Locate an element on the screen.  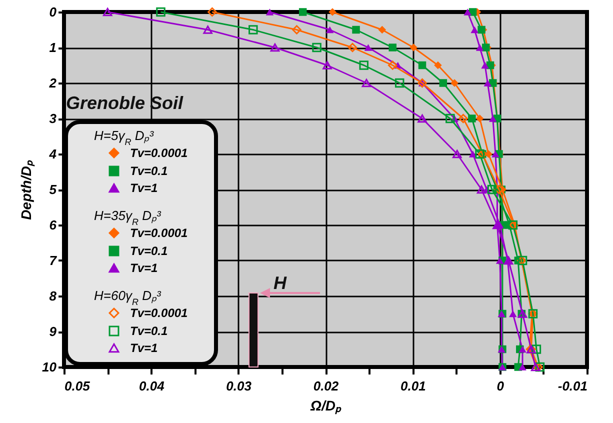
x-tick-label: 0.03 is located at coordinates (239, 386).